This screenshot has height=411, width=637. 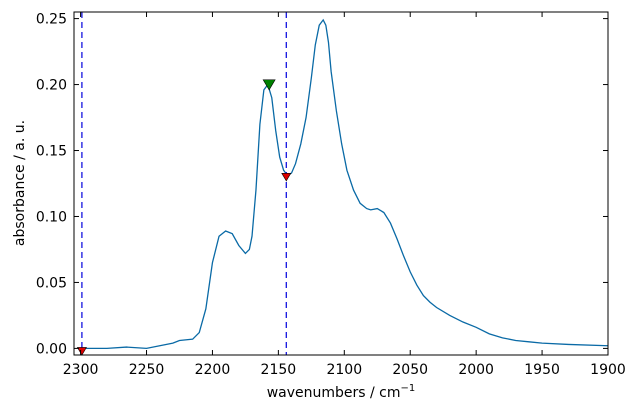 What do you see at coordinates (51, 152) in the screenshot?
I see `y-tick-label-3: 0.15` at bounding box center [51, 152].